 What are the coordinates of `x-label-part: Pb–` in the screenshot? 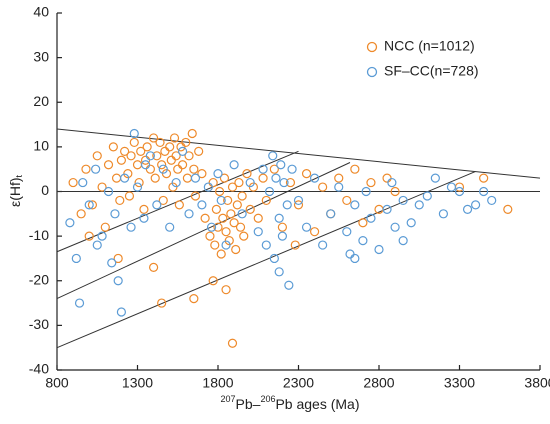 It's located at (248, 404).